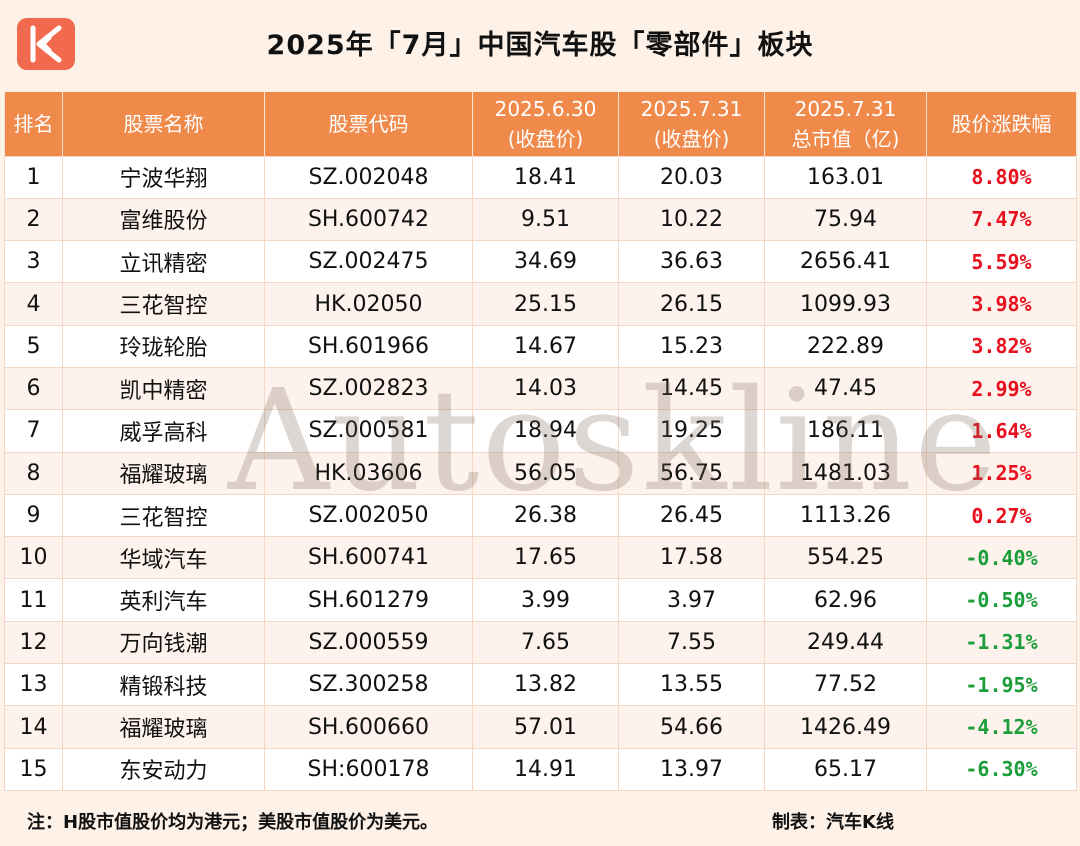  Describe the element at coordinates (845, 388) in the screenshot. I see `market-cap-cell: 47.45` at that location.